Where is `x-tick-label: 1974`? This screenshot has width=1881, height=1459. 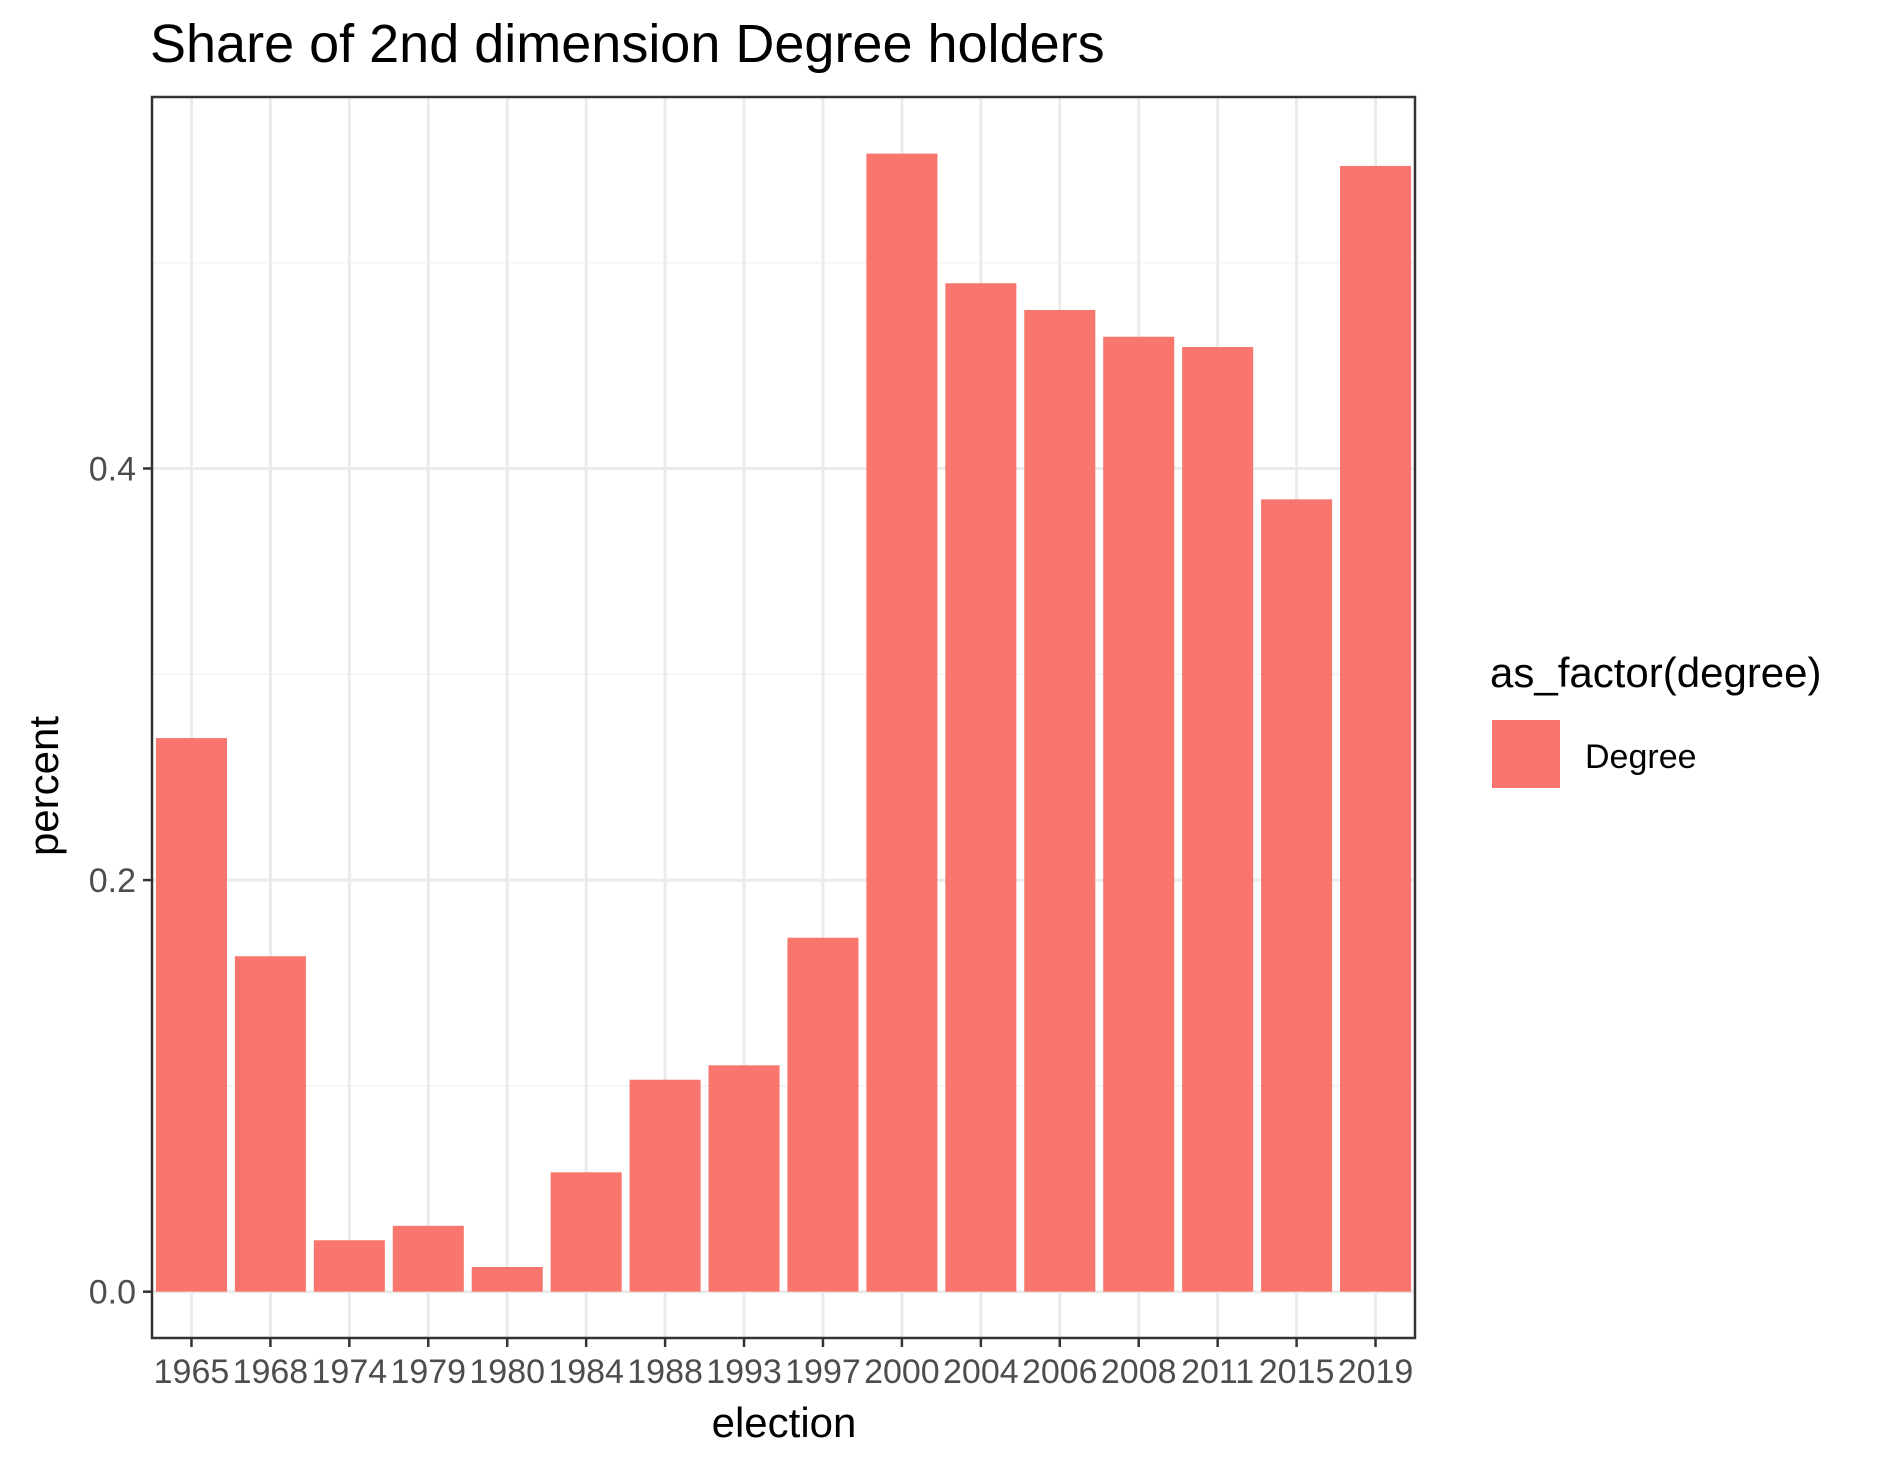
x-tick-label: 1974 is located at coordinates (350, 1372).